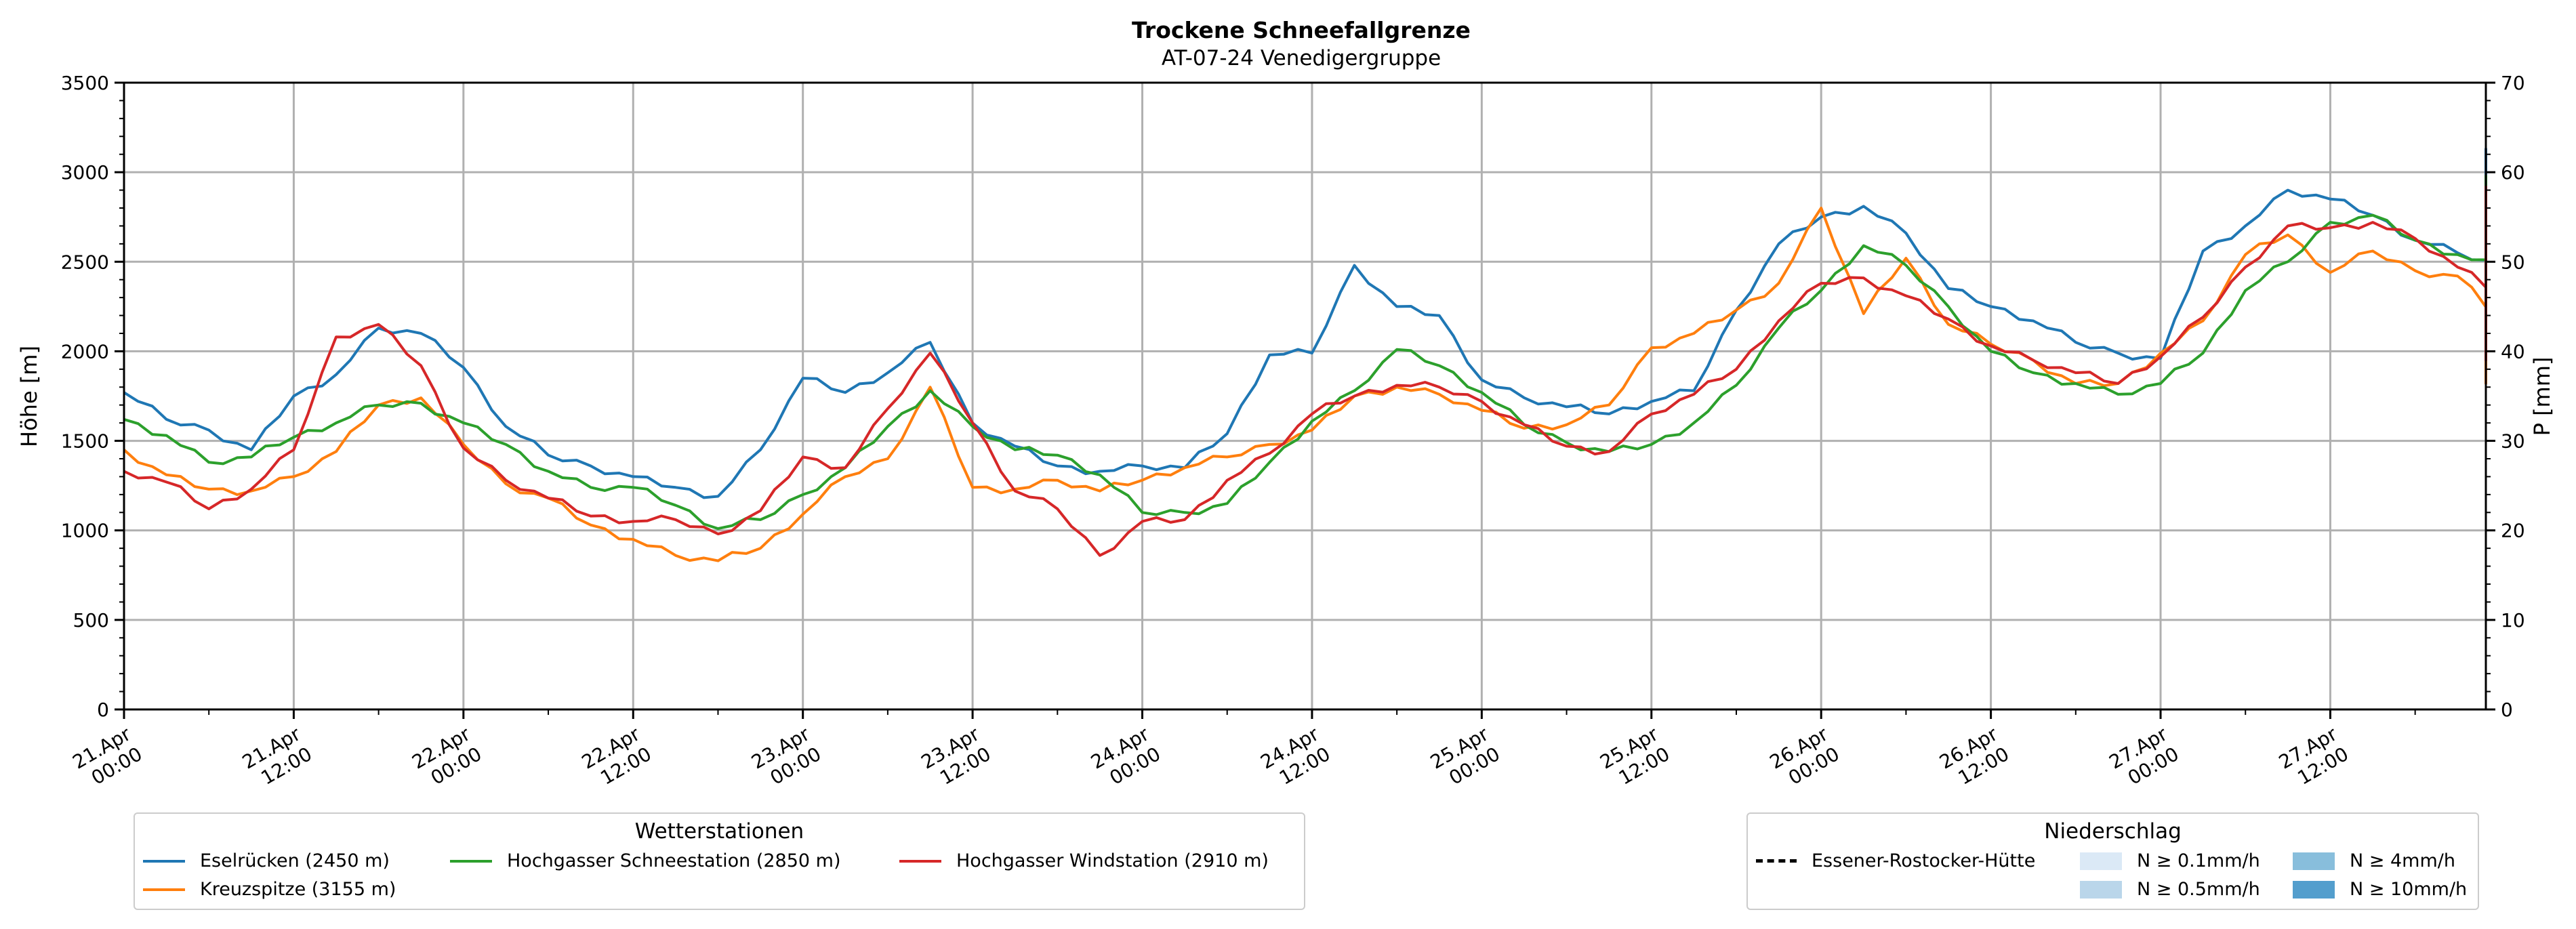 This screenshot has width=2576, height=929. I want to click on legend-label-eselruecken: Eselrücken (2450 m), so click(295, 860).